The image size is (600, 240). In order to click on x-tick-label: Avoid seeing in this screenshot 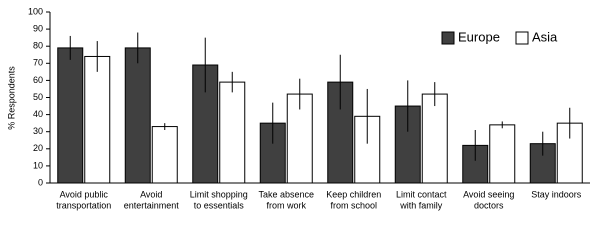, I will do `click(488, 194)`.